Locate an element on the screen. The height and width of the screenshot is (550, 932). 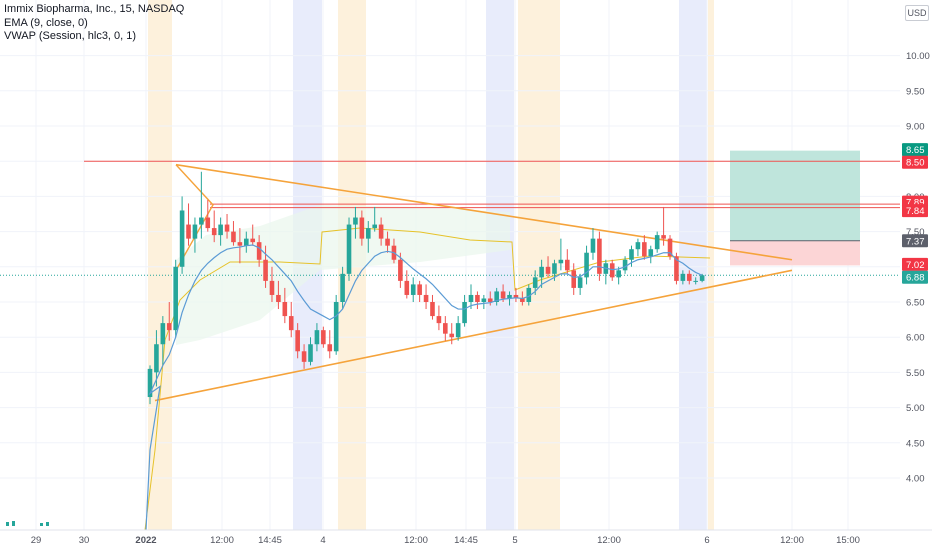
triangle-upper-line is located at coordinates (484, 212).